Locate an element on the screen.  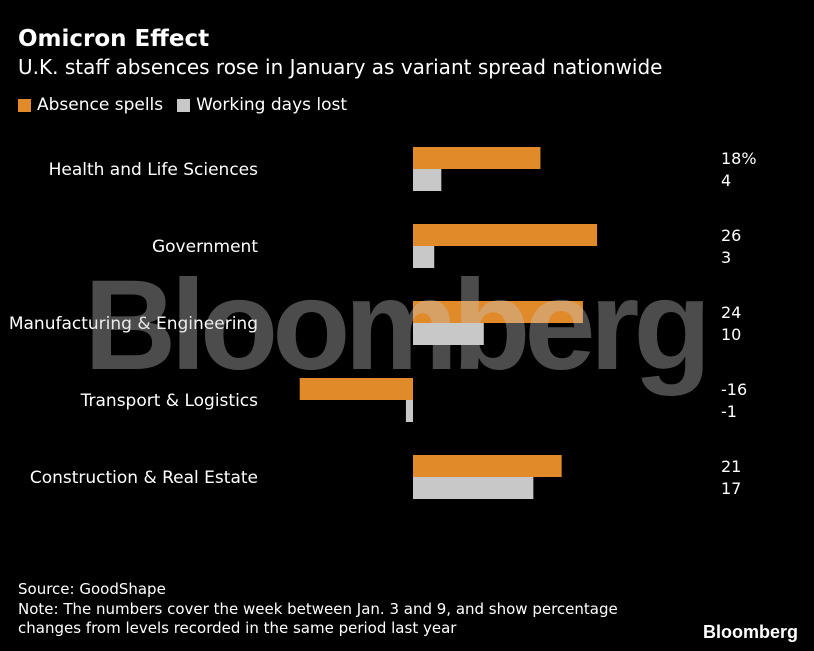
legend-item-working-days-lost: Working days lost is located at coordinates (262, 105).